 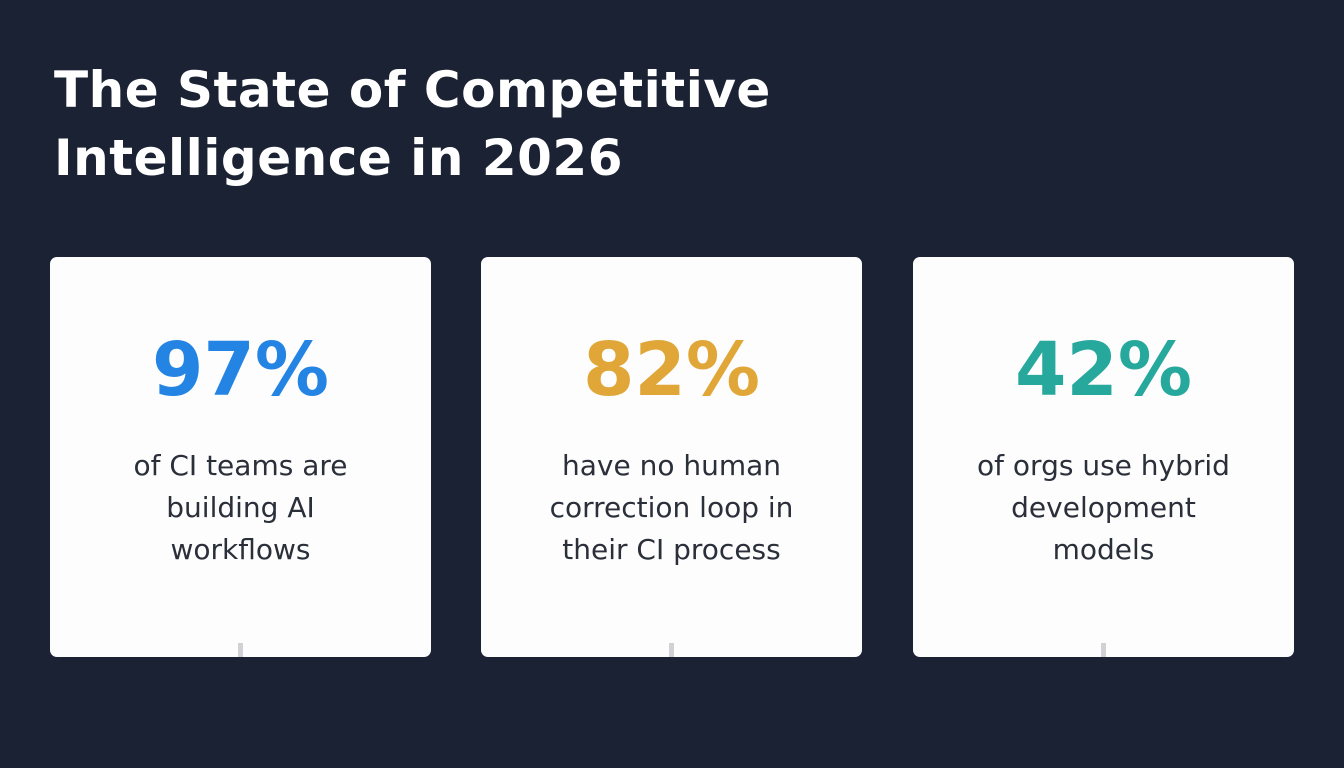 What do you see at coordinates (412, 90) in the screenshot?
I see `page-title-line-1: The State of Competitive` at bounding box center [412, 90].